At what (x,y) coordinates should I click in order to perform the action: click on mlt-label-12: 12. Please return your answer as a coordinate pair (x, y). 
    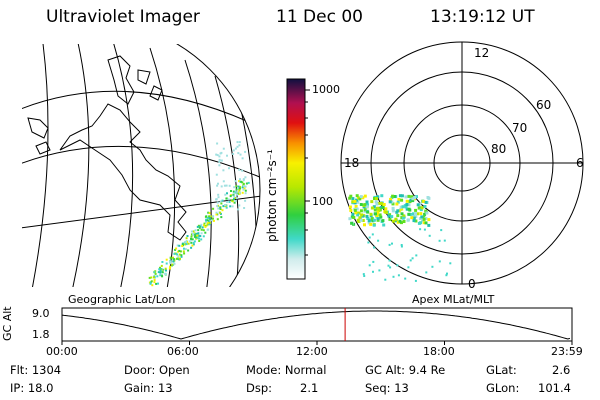
    Looking at the image, I should click on (482, 53).